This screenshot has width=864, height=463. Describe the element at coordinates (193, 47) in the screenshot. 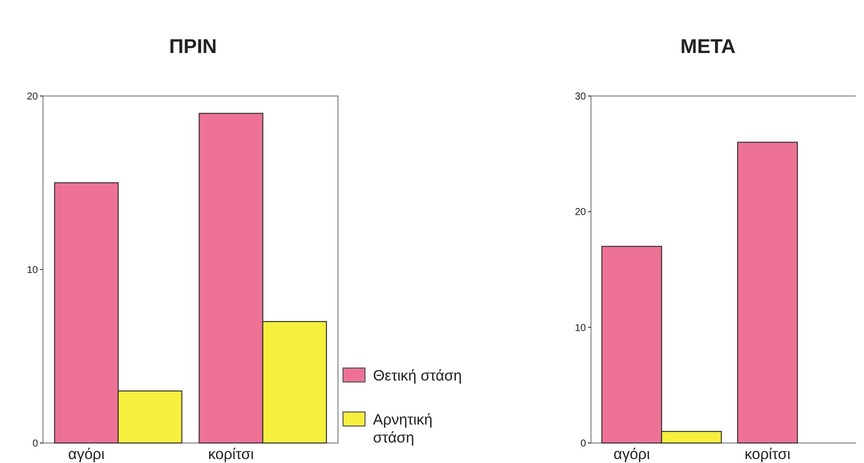

I see `chart-title: ΠΡΙΝ` at that location.